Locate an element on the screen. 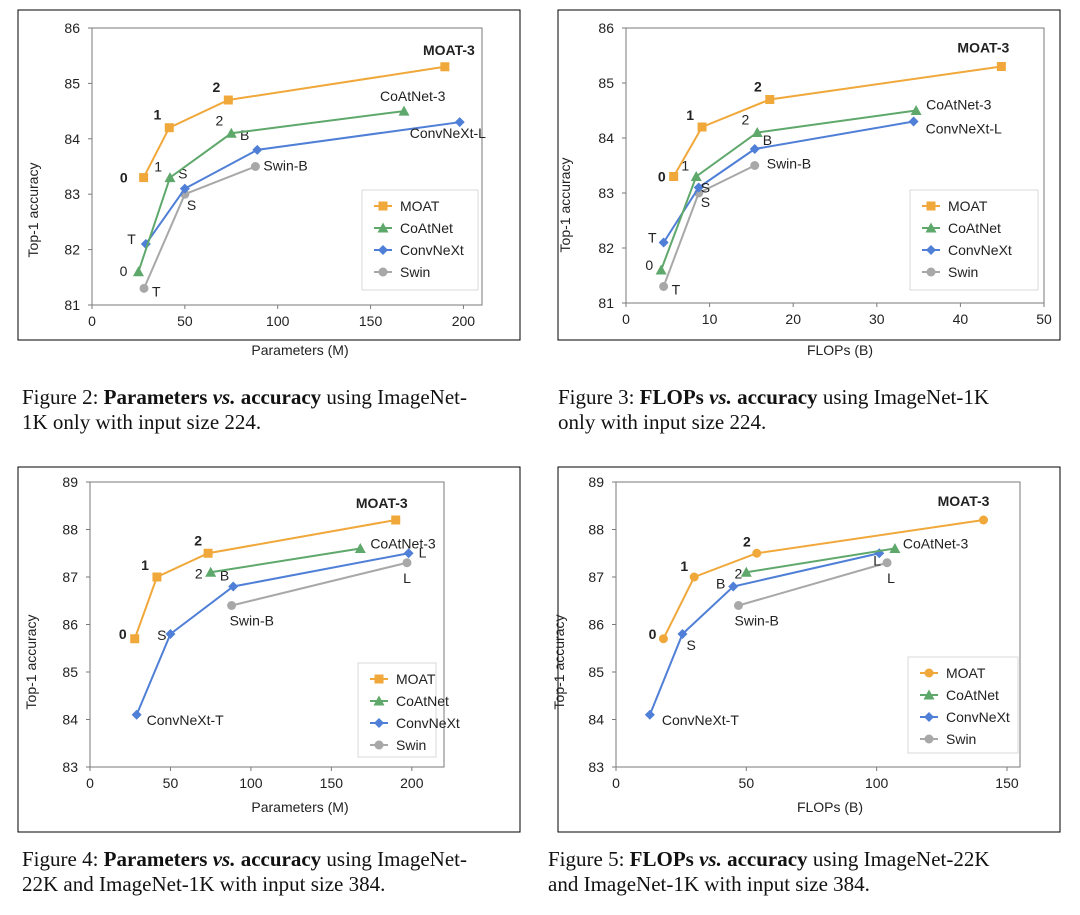 The image size is (1080, 915). caption-rest-1: using ImageNet-1K is located at coordinates (906, 397).